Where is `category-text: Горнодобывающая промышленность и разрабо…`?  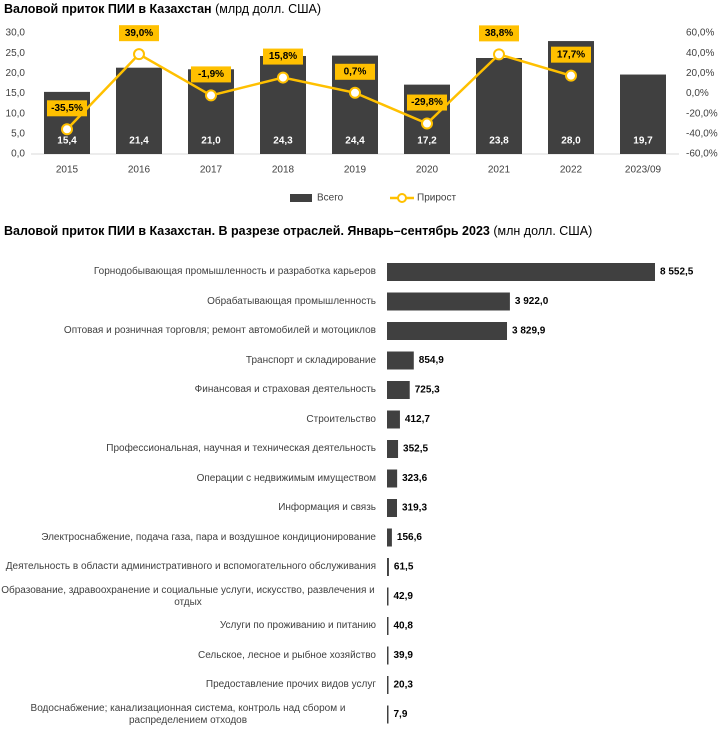
category-text: Горнодобывающая промышленность и разрабо… is located at coordinates (234, 271).